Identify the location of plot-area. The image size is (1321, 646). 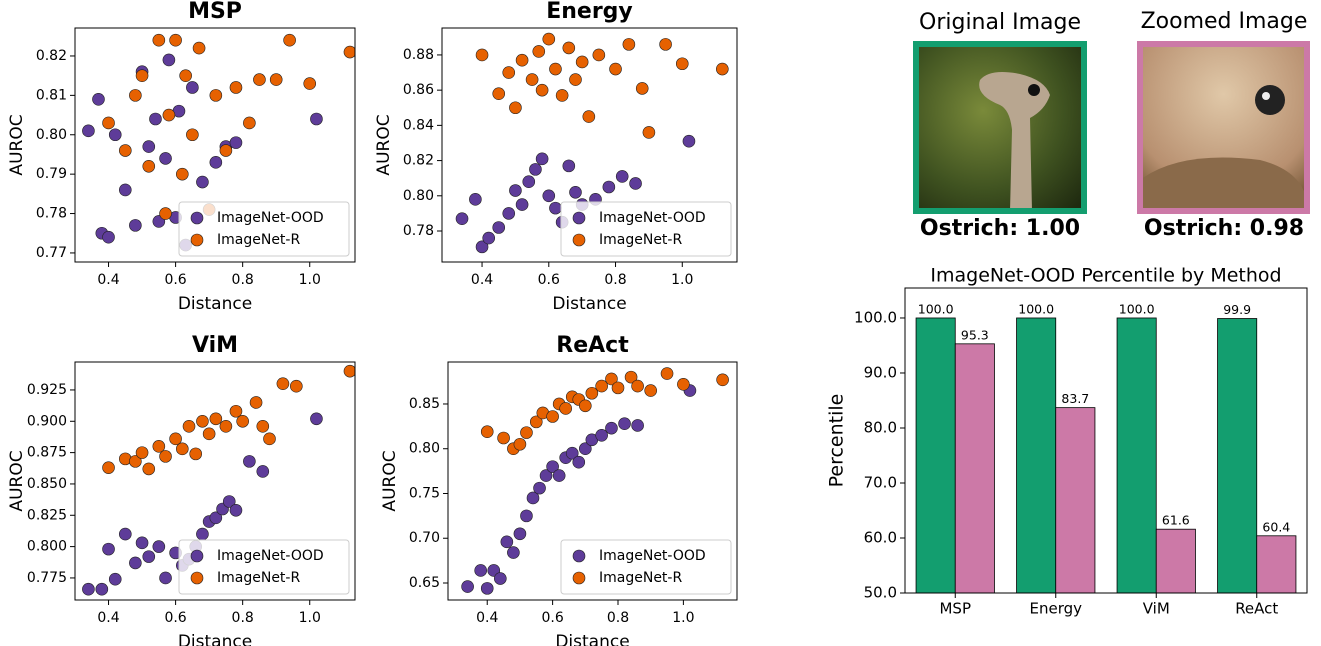
(595, 481).